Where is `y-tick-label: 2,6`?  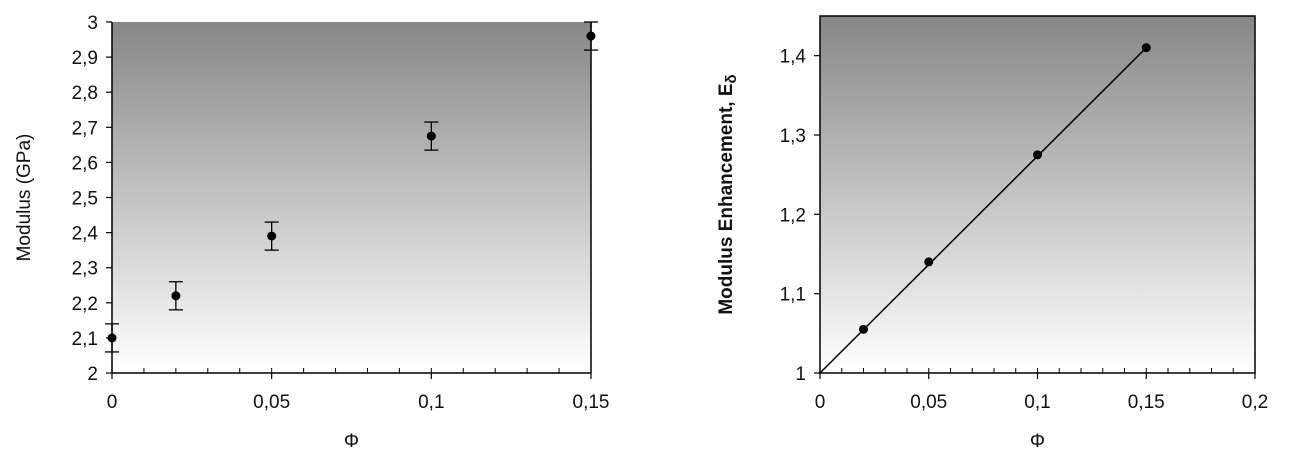 y-tick-label: 2,6 is located at coordinates (85, 163).